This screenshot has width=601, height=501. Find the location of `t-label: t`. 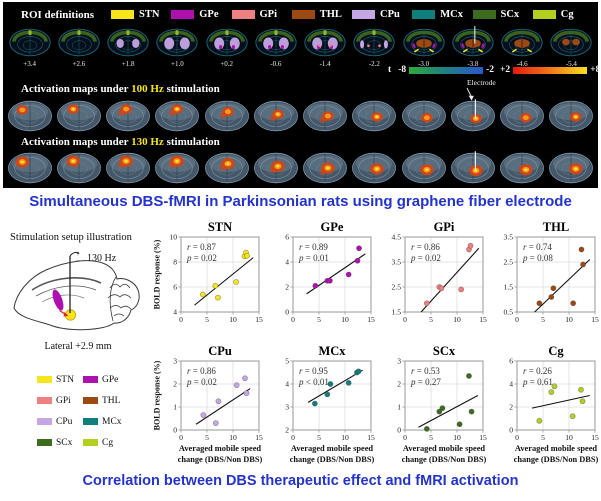

t-label: t is located at coordinates (390, 70).